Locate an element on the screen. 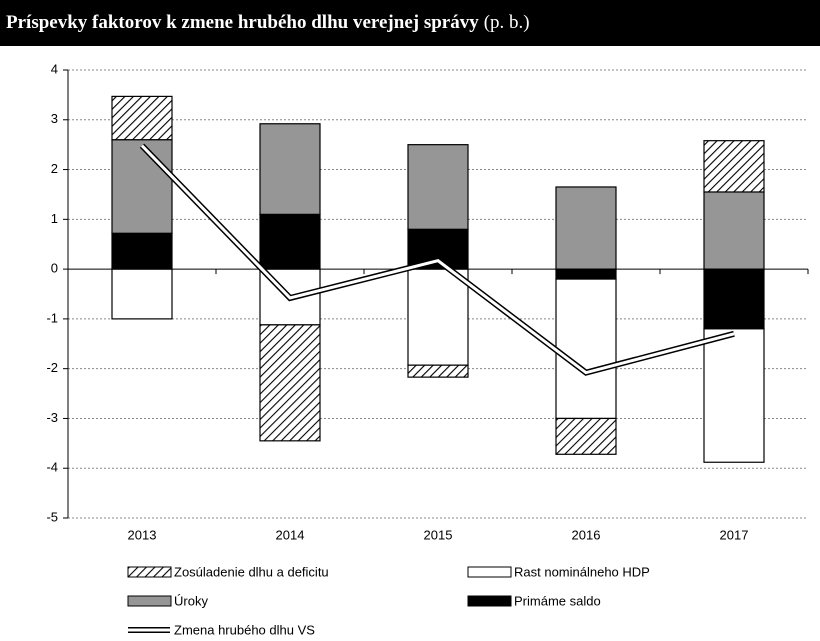  y-tick-label: 4 is located at coordinates (54, 68).